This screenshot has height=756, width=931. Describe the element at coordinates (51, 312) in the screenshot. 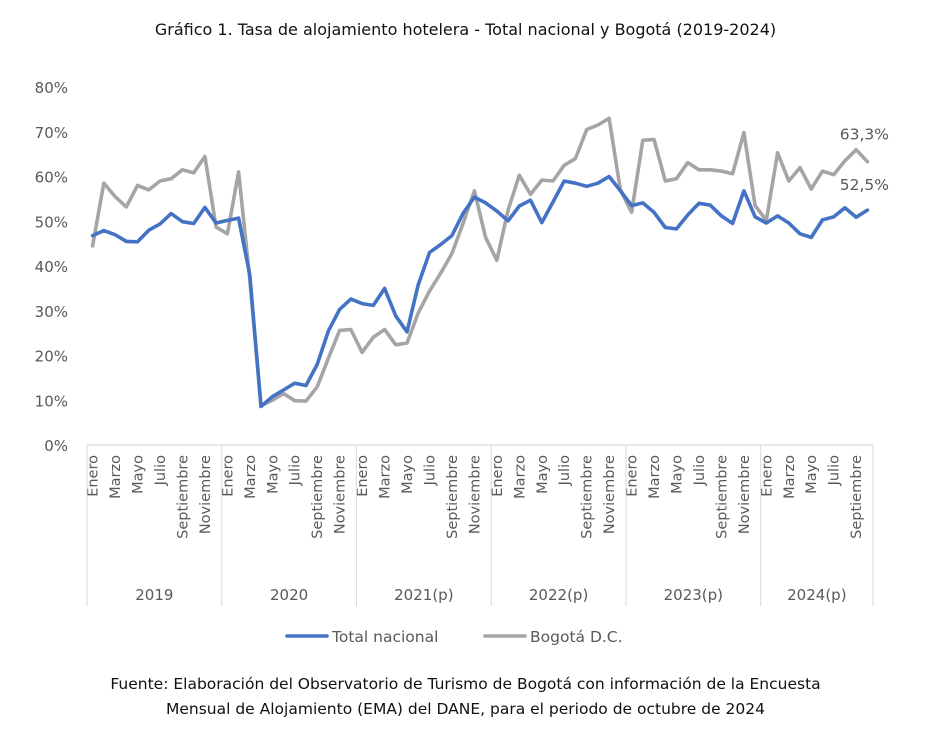

I see `y-tick-label: 30%` at that location.